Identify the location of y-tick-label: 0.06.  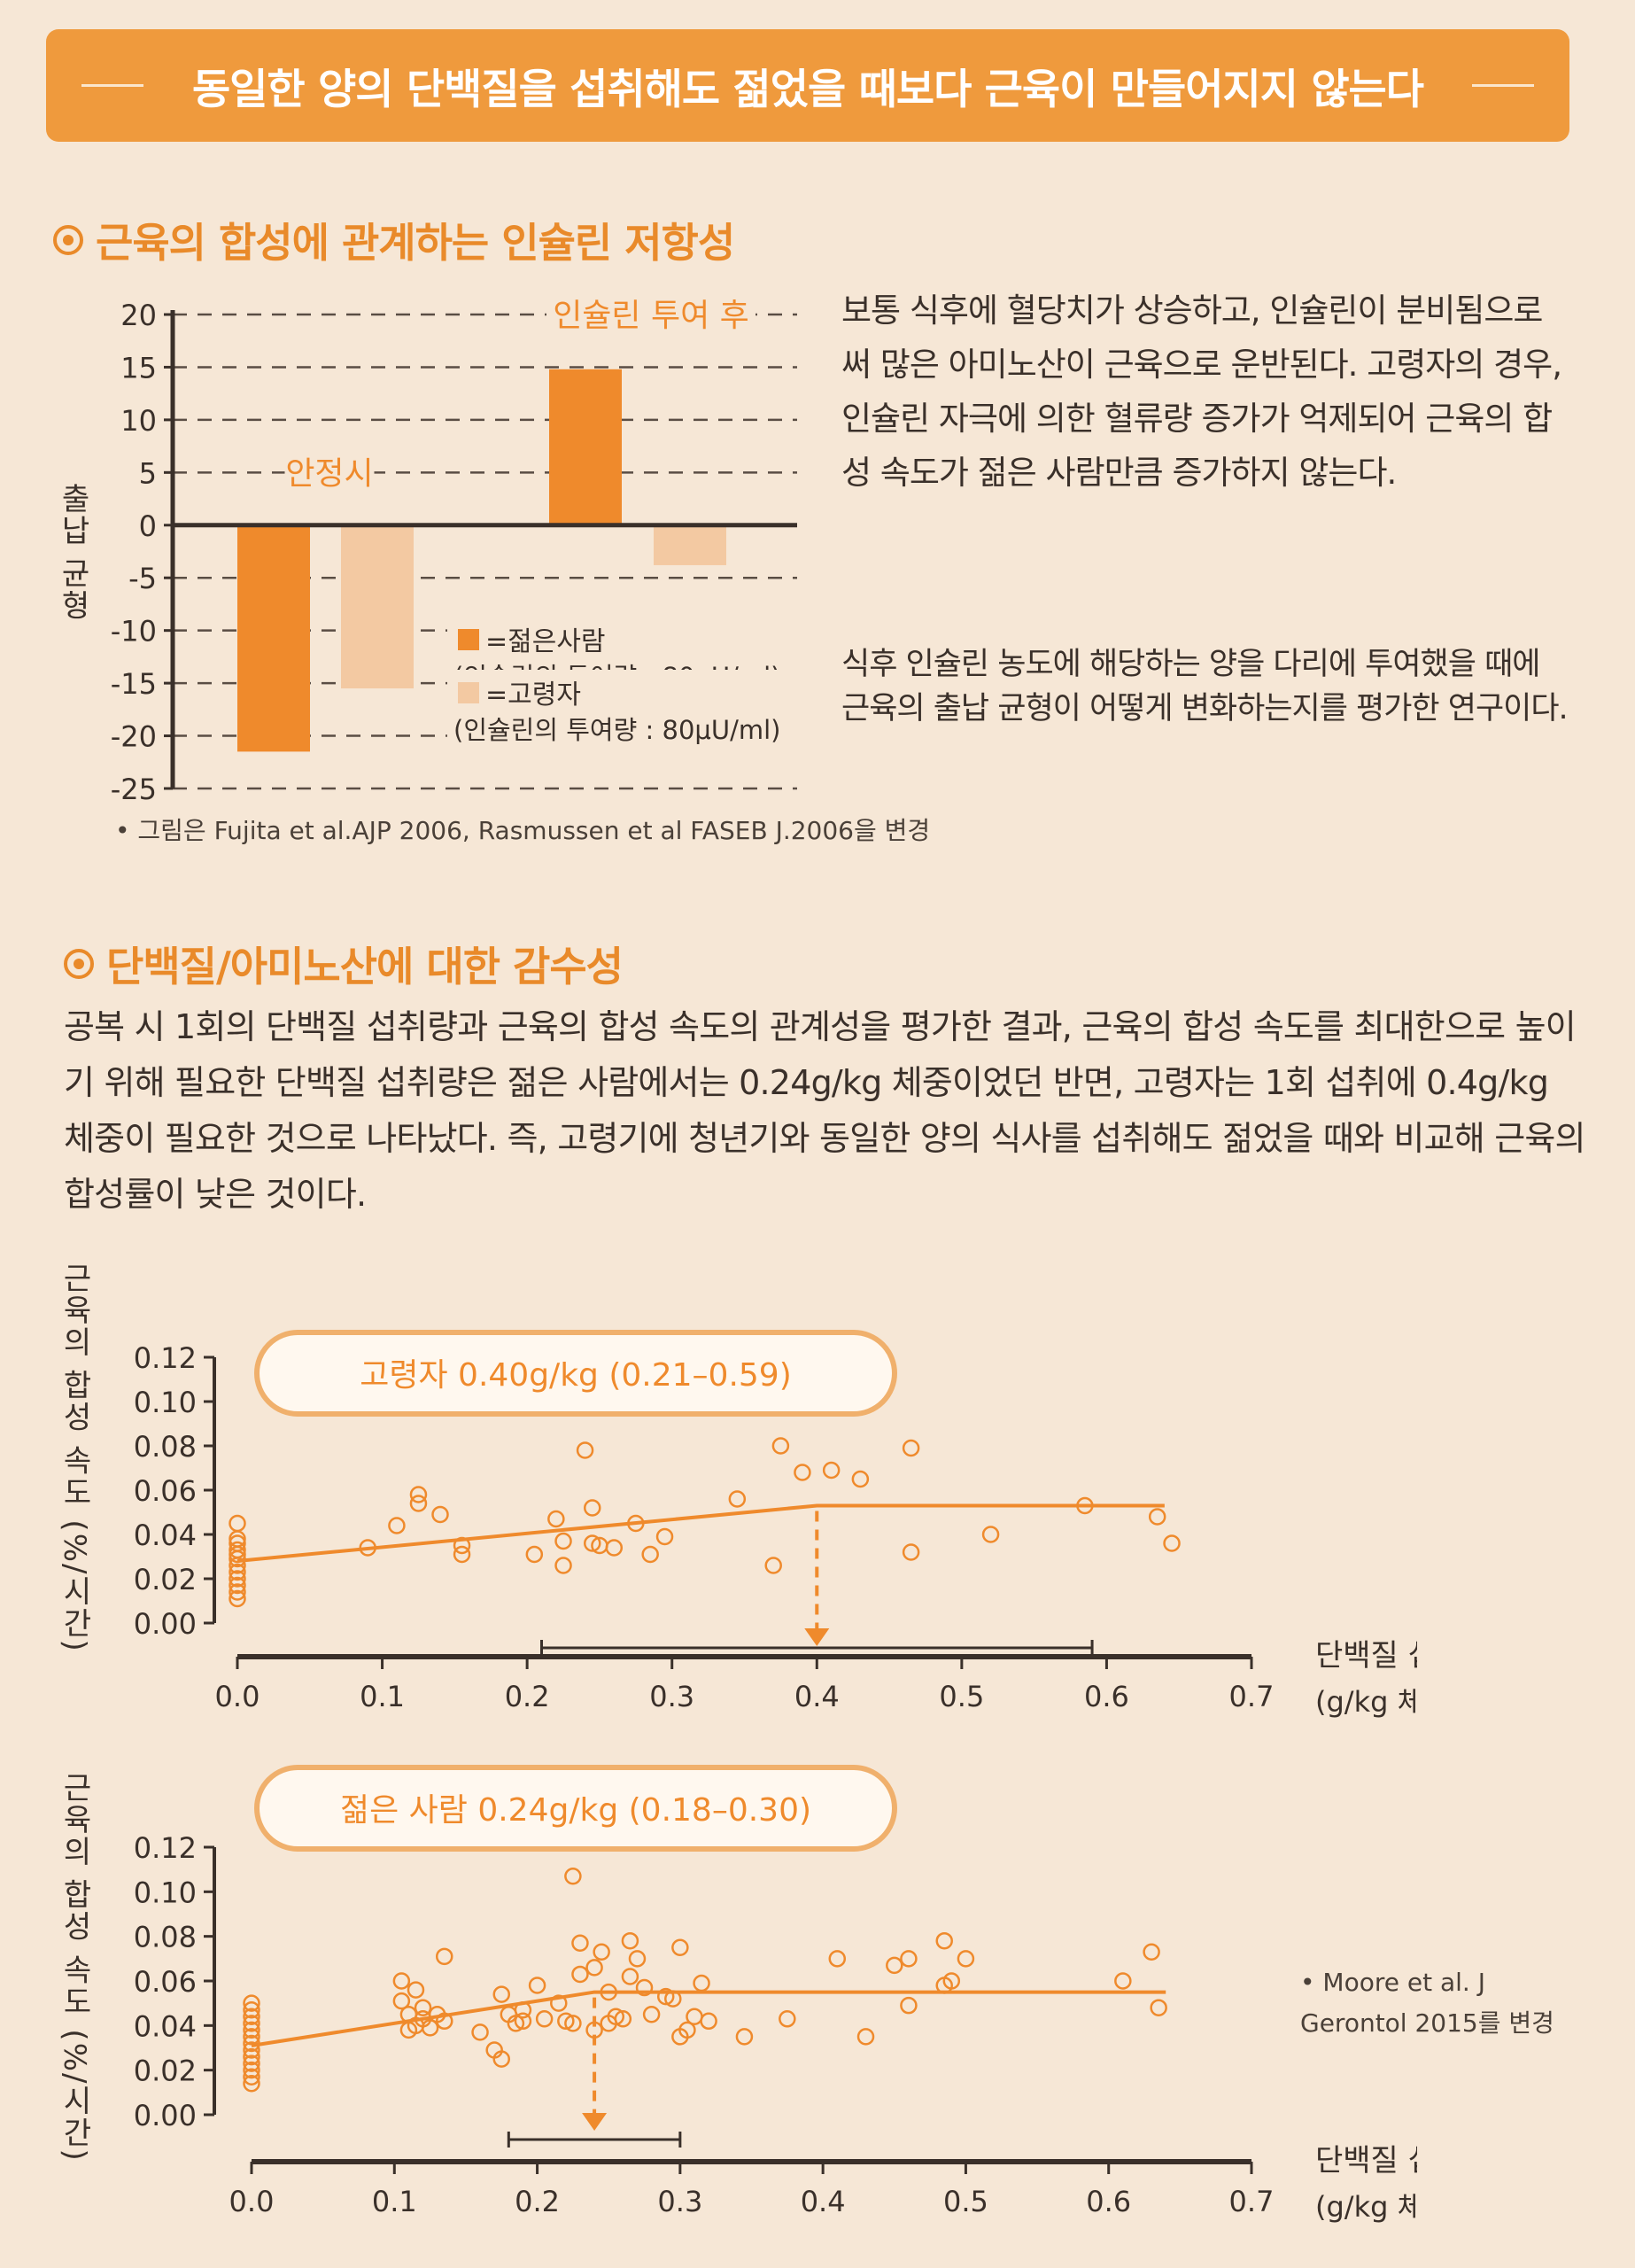
(165, 1982).